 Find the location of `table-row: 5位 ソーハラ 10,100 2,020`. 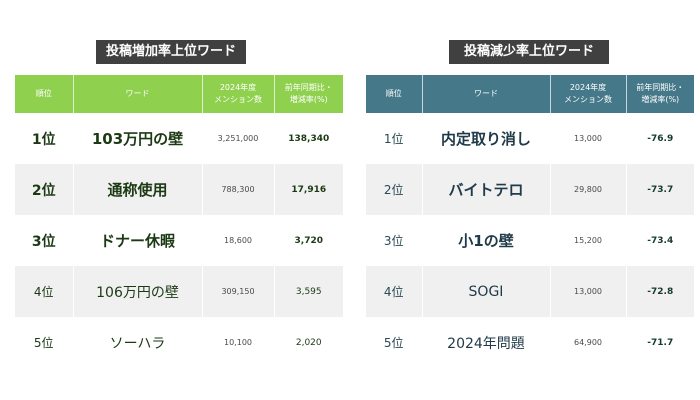

table-row: 5位 ソーハラ 10,100 2,020 is located at coordinates (179, 342).